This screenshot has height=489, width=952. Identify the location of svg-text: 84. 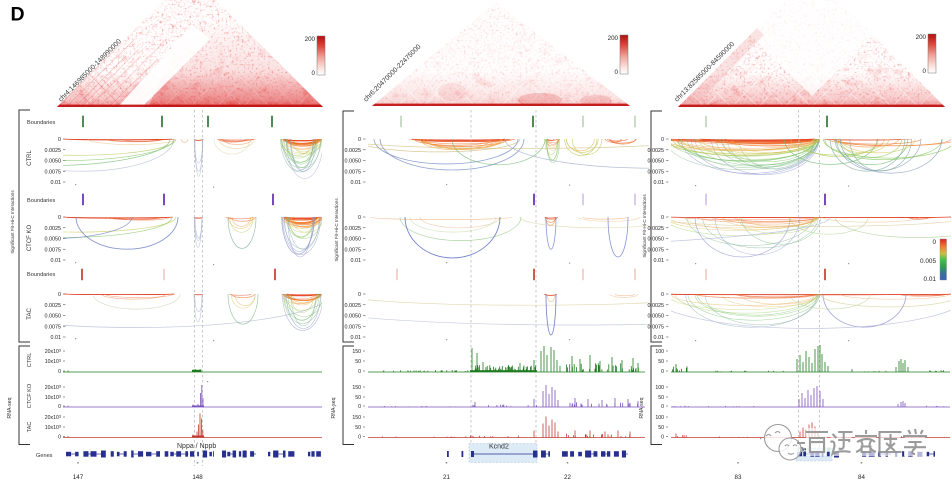
(861, 477).